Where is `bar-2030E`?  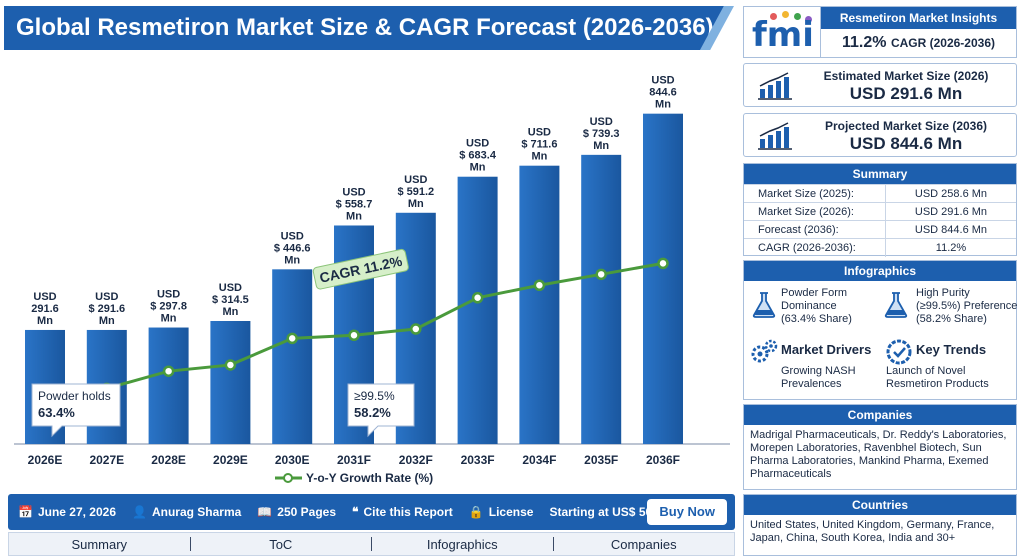 bar-2030E is located at coordinates (292, 356).